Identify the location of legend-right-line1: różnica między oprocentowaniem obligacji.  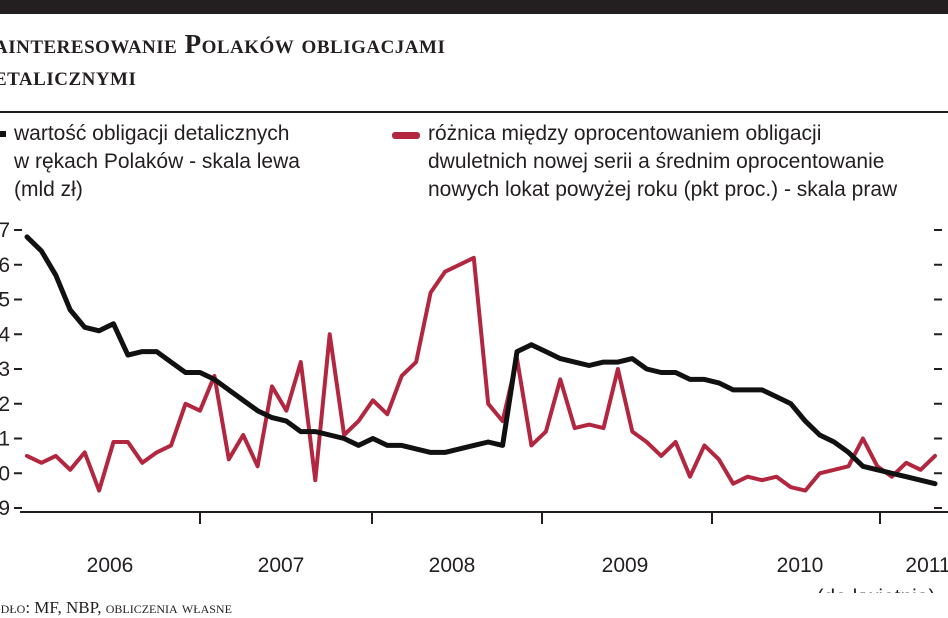
(625, 133).